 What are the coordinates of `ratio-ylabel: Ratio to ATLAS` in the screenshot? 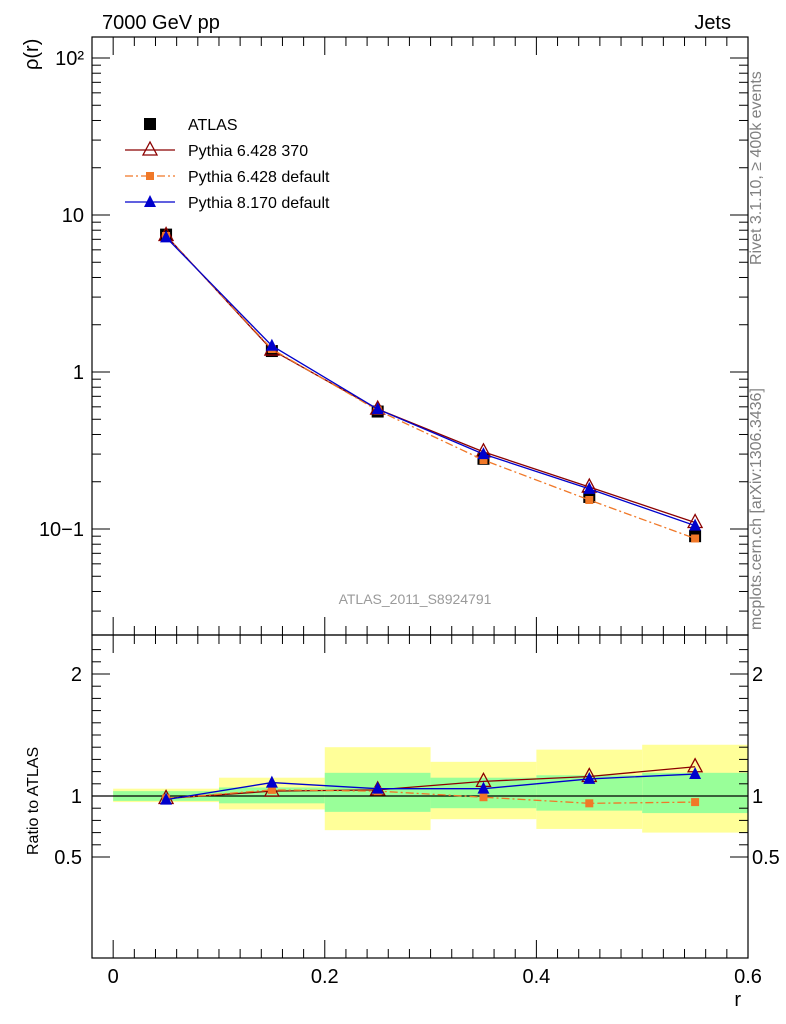 It's located at (33, 801).